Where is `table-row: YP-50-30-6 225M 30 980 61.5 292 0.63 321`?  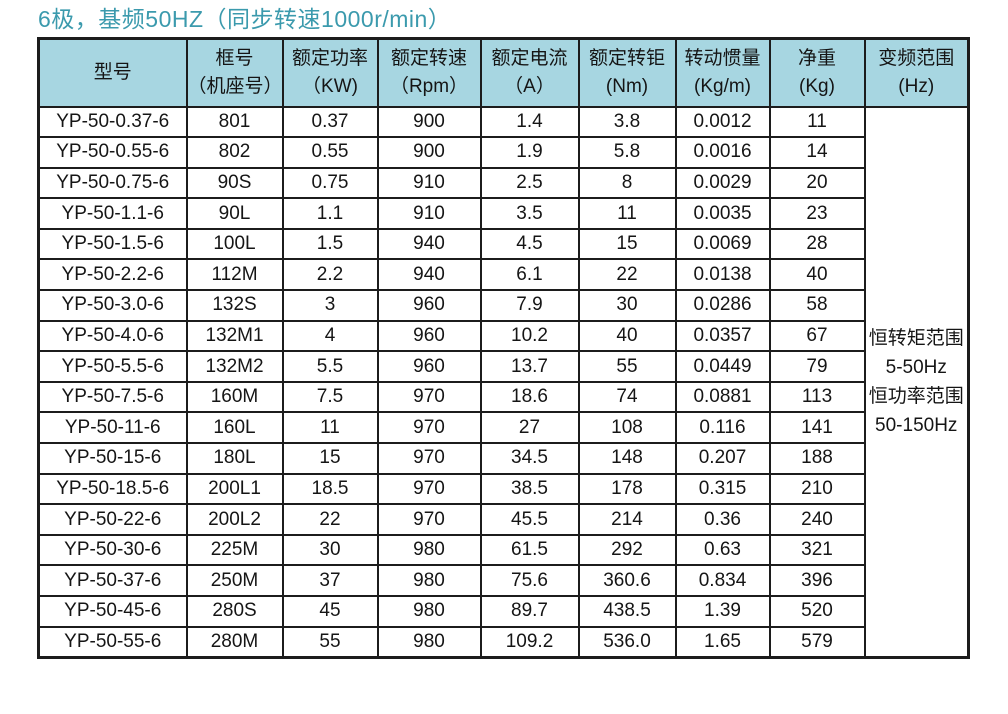
table-row: YP-50-30-6 225M 30 980 61.5 292 0.63 321 is located at coordinates (503, 550).